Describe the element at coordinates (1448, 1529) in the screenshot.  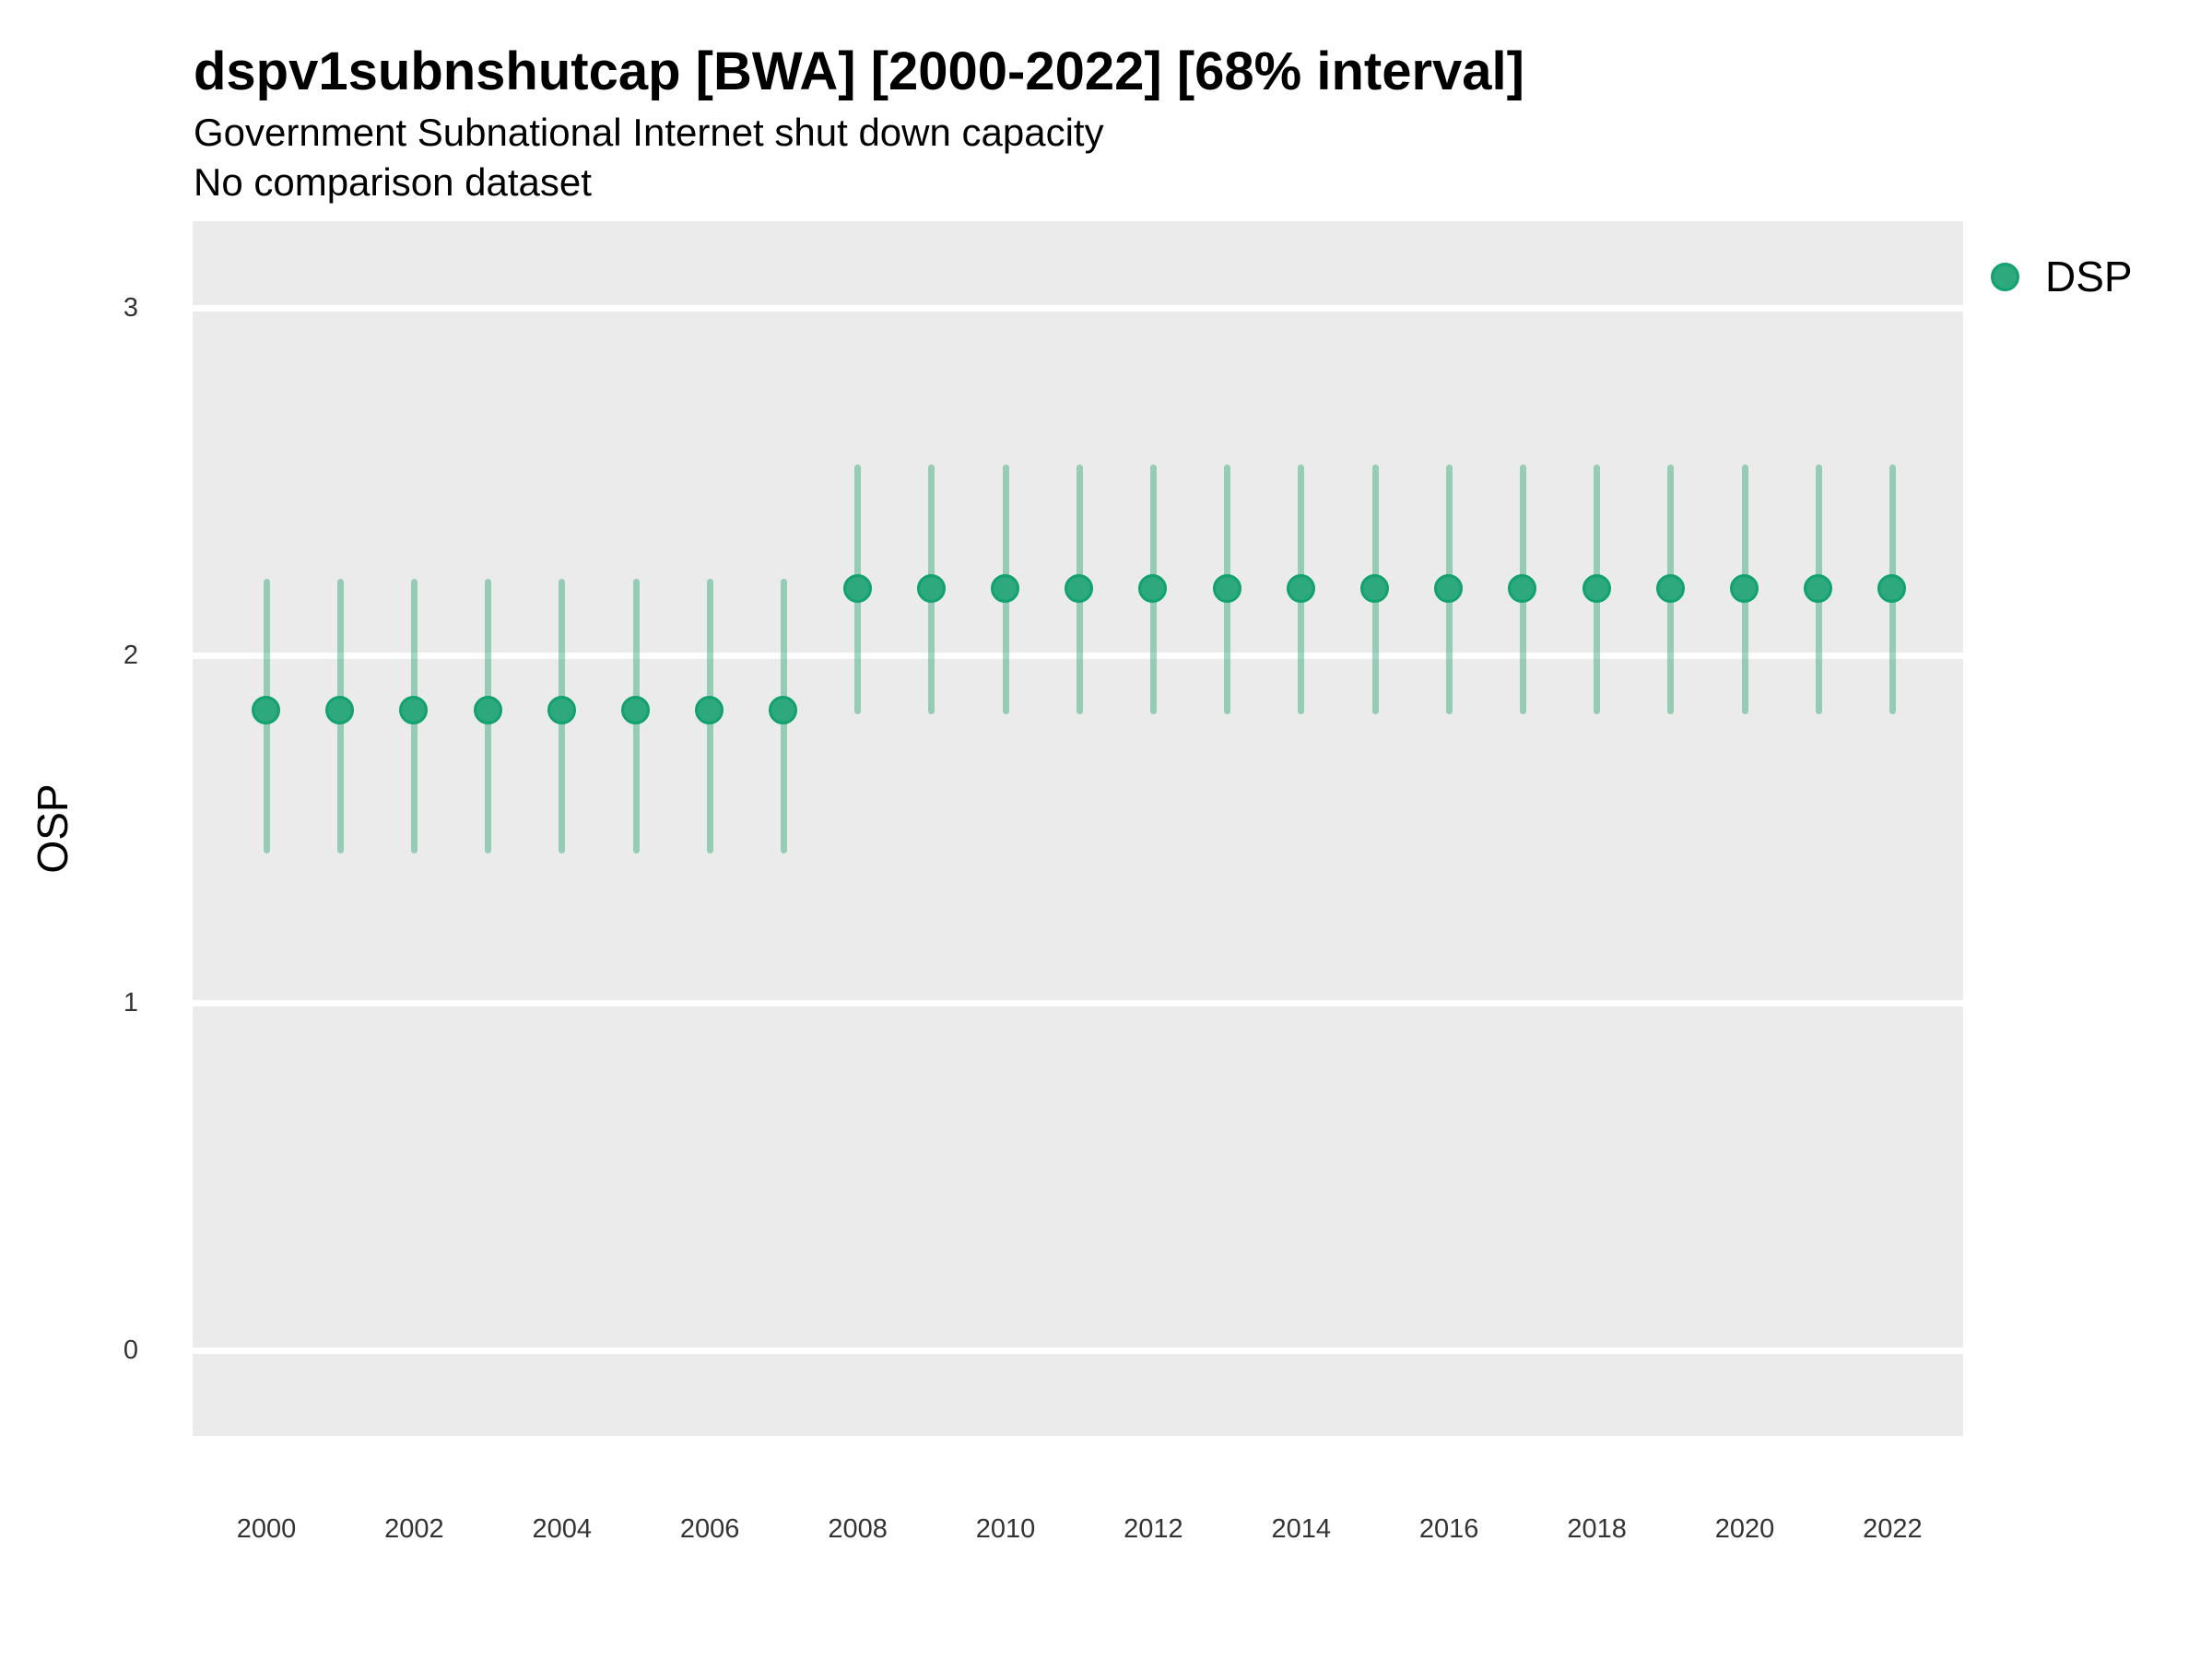
I see `x-tick-label: 2016` at that location.